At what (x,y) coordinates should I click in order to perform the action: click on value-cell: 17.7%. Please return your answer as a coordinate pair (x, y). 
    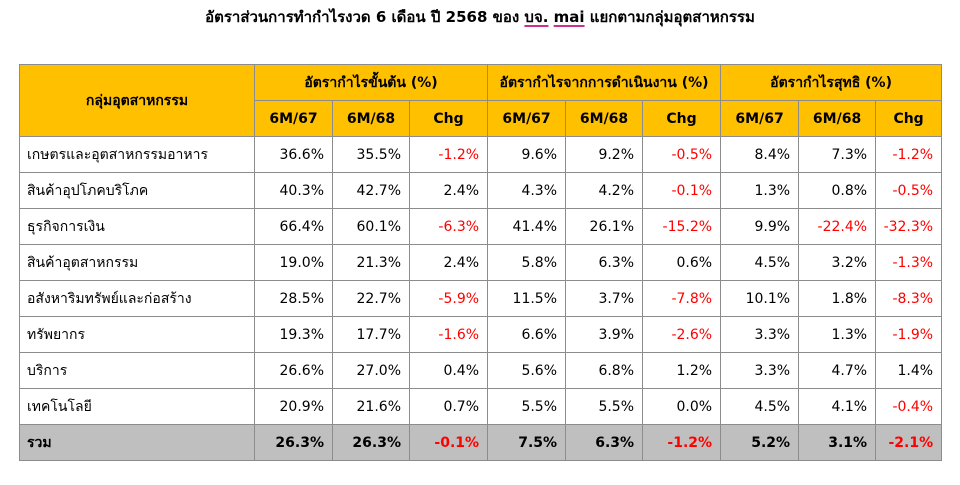
    Looking at the image, I should click on (371, 334).